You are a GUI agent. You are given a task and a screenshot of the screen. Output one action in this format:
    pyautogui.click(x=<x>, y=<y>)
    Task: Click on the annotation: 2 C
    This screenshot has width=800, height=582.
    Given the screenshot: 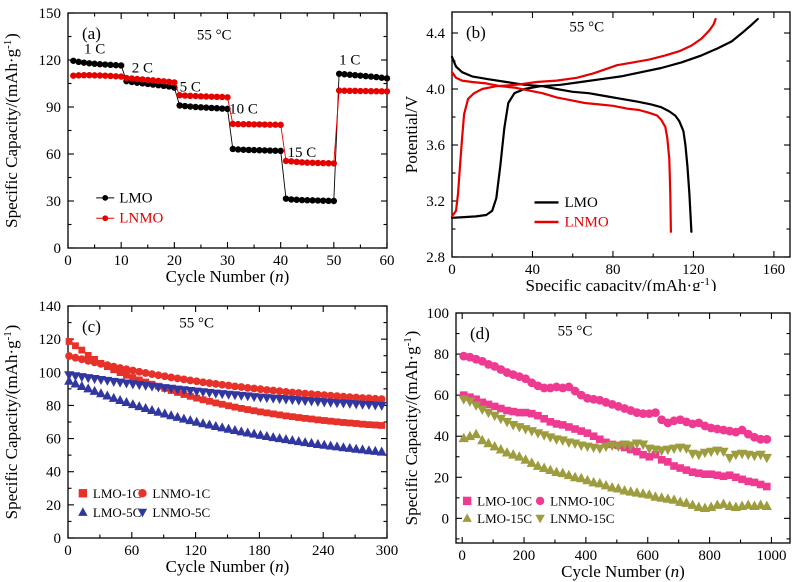 What is the action you would take?
    pyautogui.click(x=142, y=69)
    